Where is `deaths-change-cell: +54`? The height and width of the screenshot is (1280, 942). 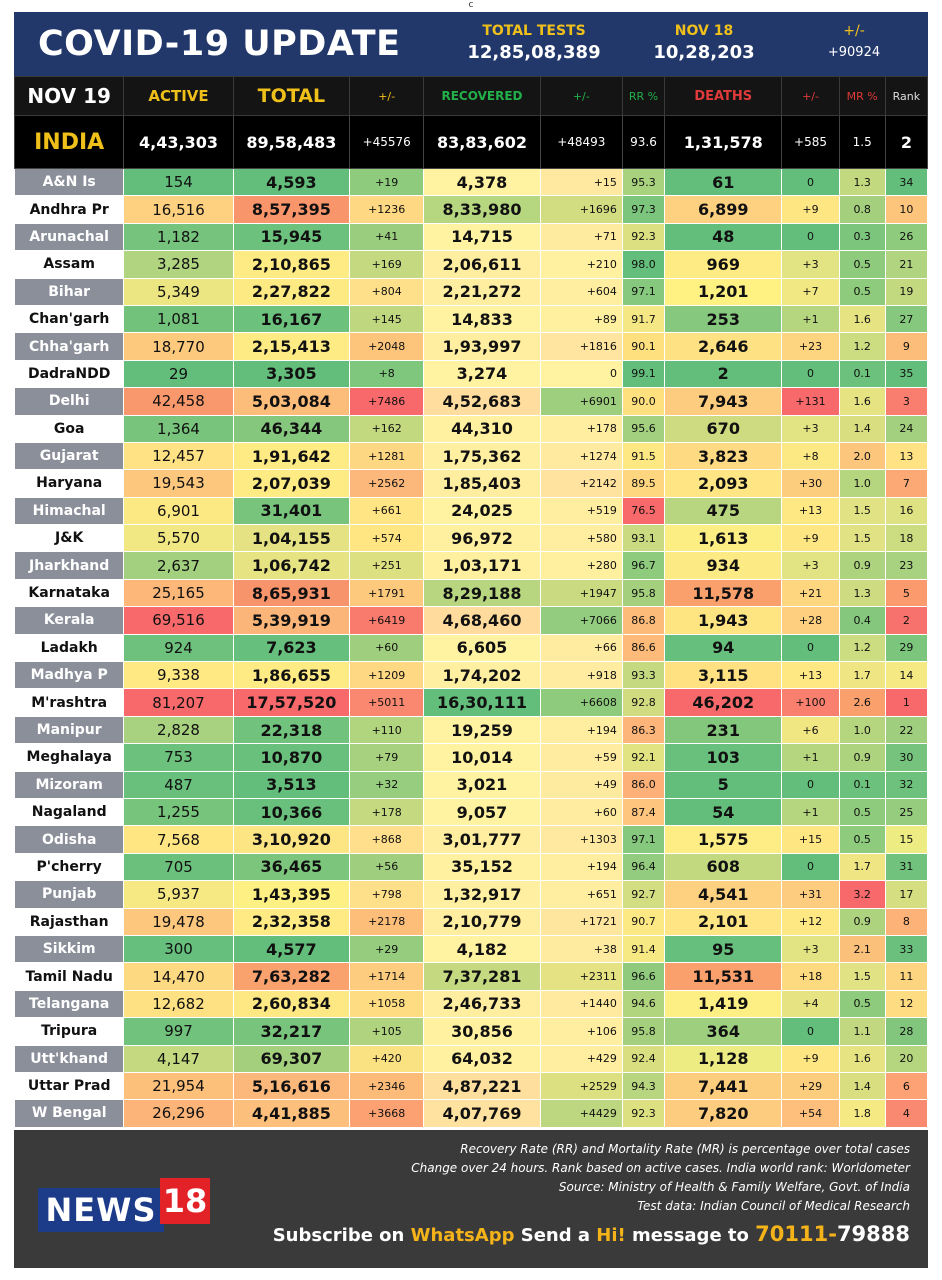
deaths-change-cell: +54 is located at coordinates (810, 1113).